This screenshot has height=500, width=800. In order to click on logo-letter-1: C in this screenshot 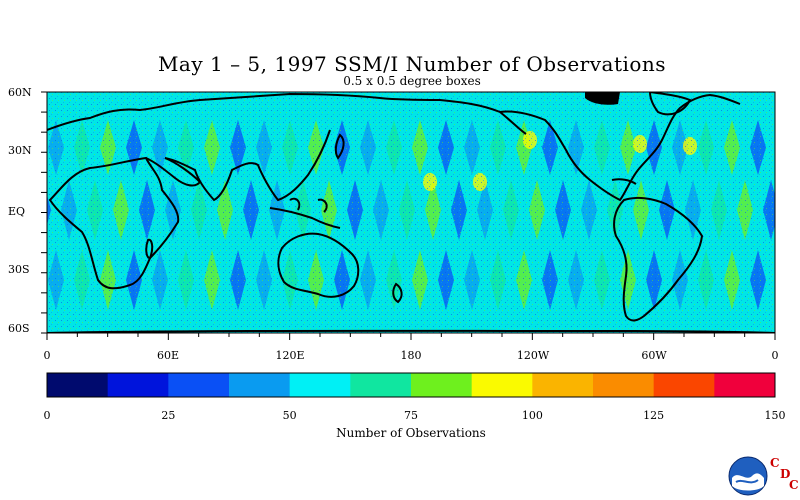, I will do `click(775, 463)`.